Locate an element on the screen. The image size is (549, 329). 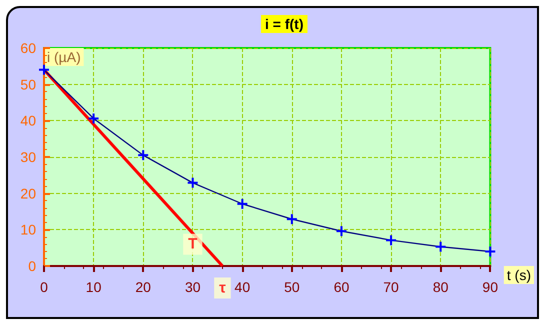
x-tick-label: 90 is located at coordinates (490, 287).